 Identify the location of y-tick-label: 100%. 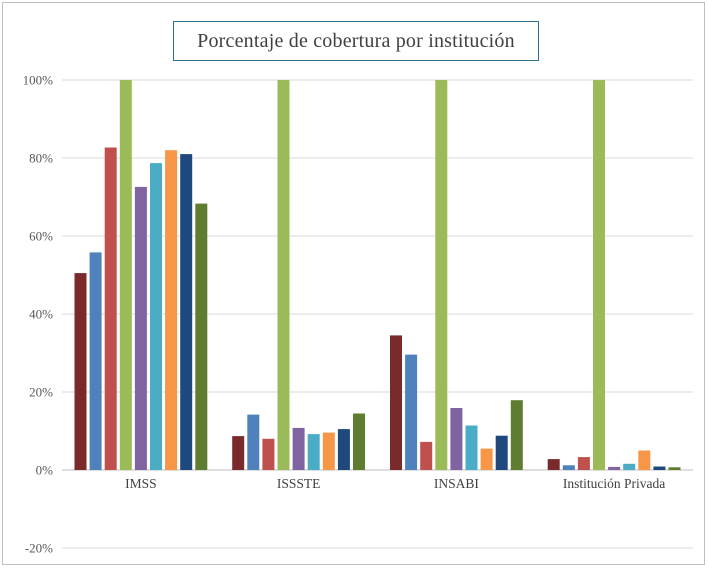
(38, 80).